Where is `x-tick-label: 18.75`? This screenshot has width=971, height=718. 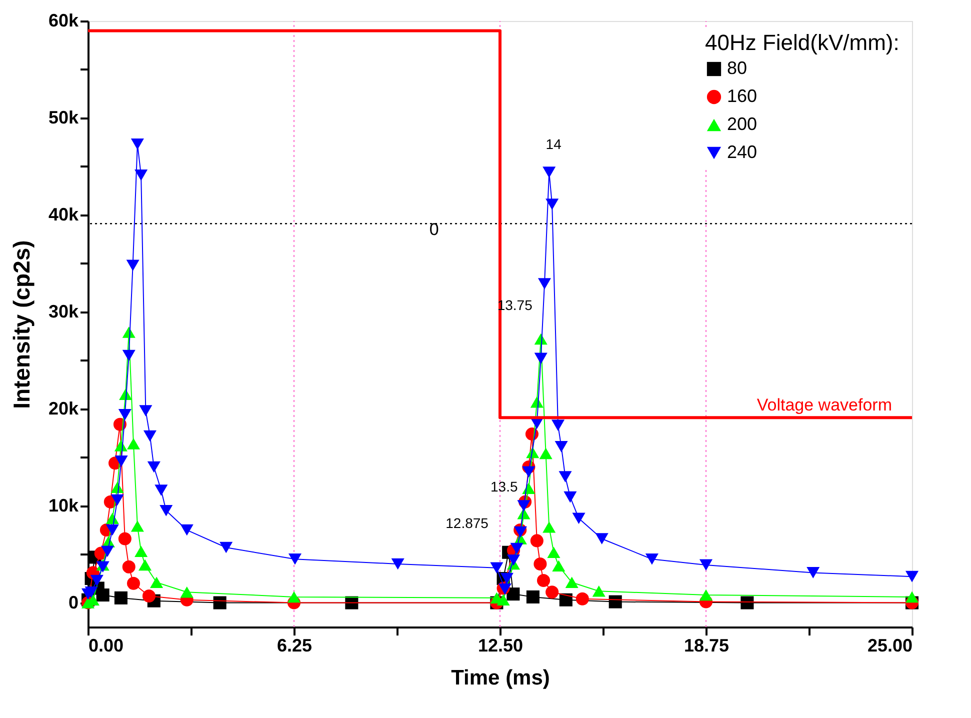
x-tick-label: 18.75 is located at coordinates (707, 646).